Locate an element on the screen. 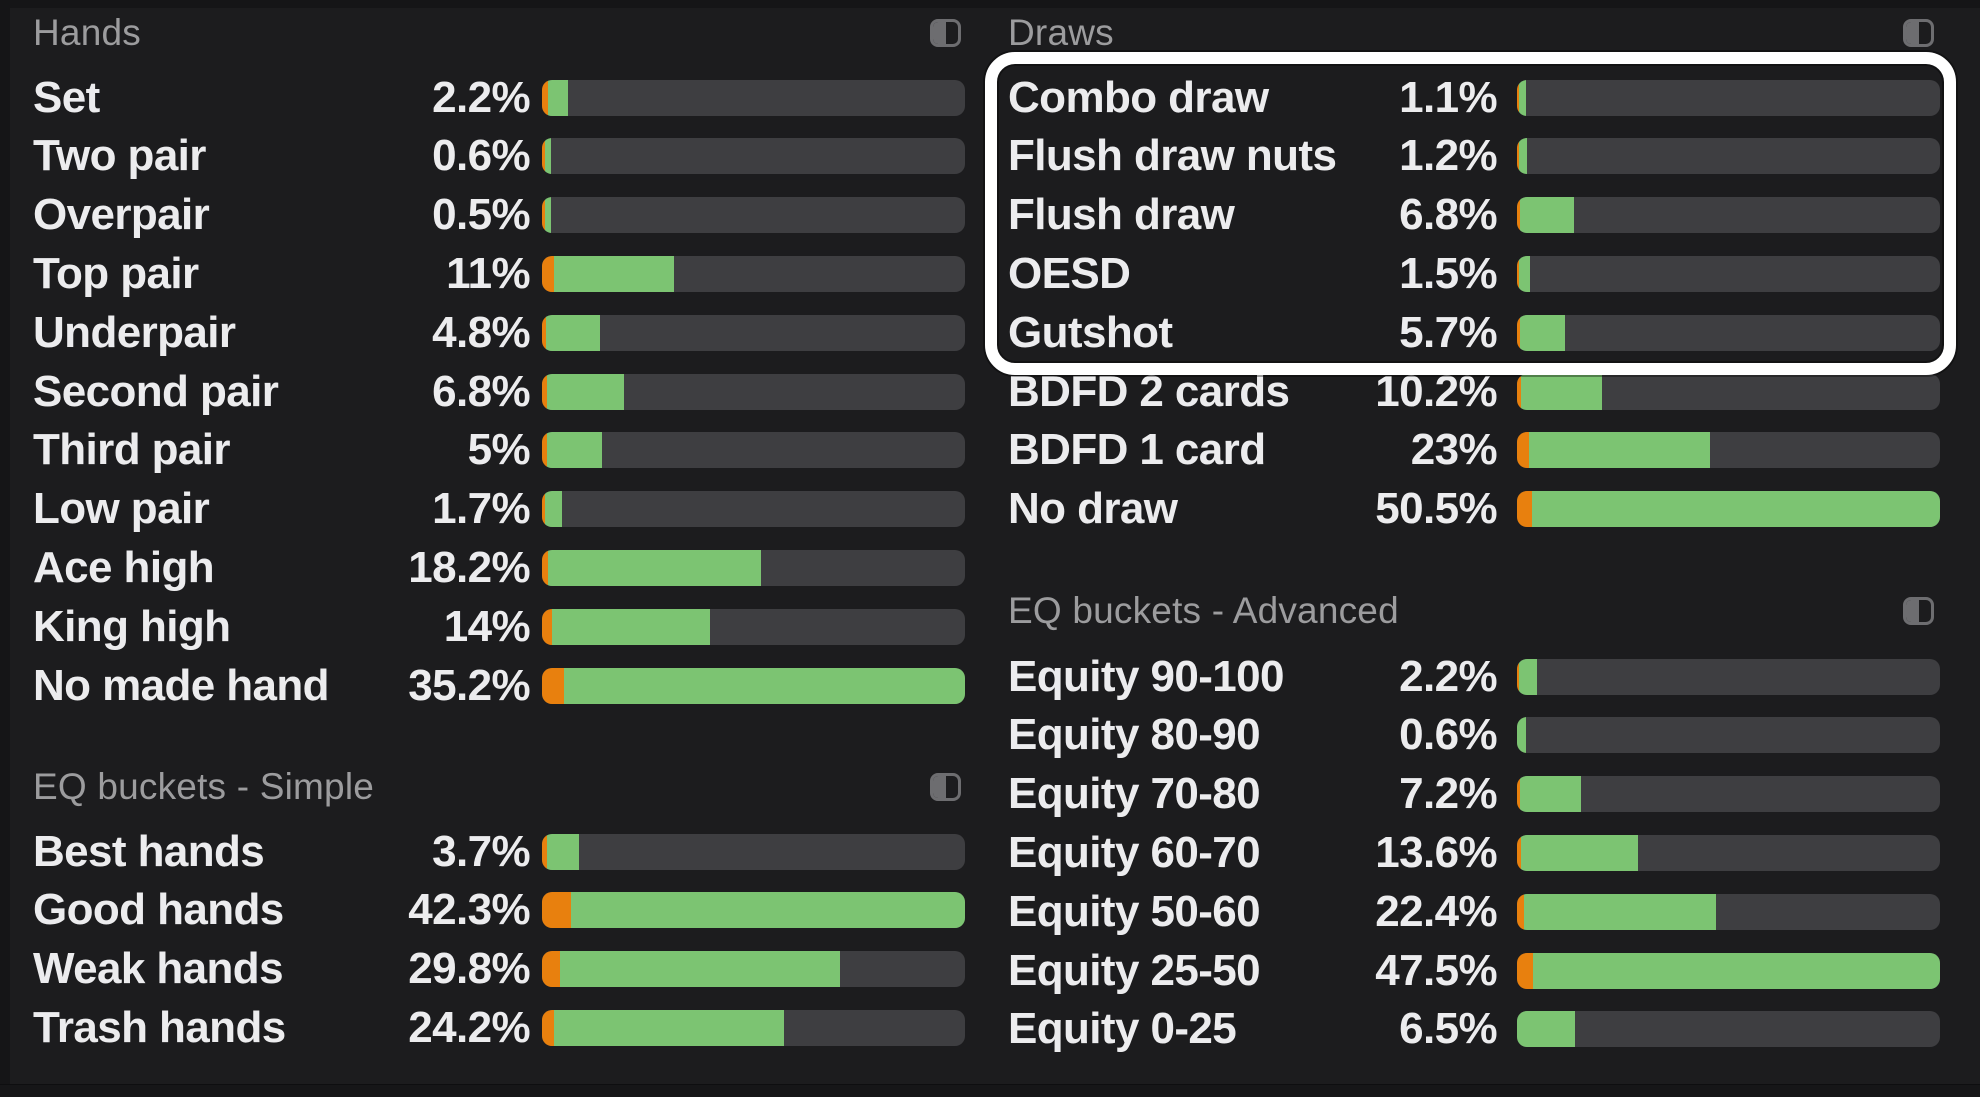  stat-label: Equity 70-80 is located at coordinates (1134, 794).